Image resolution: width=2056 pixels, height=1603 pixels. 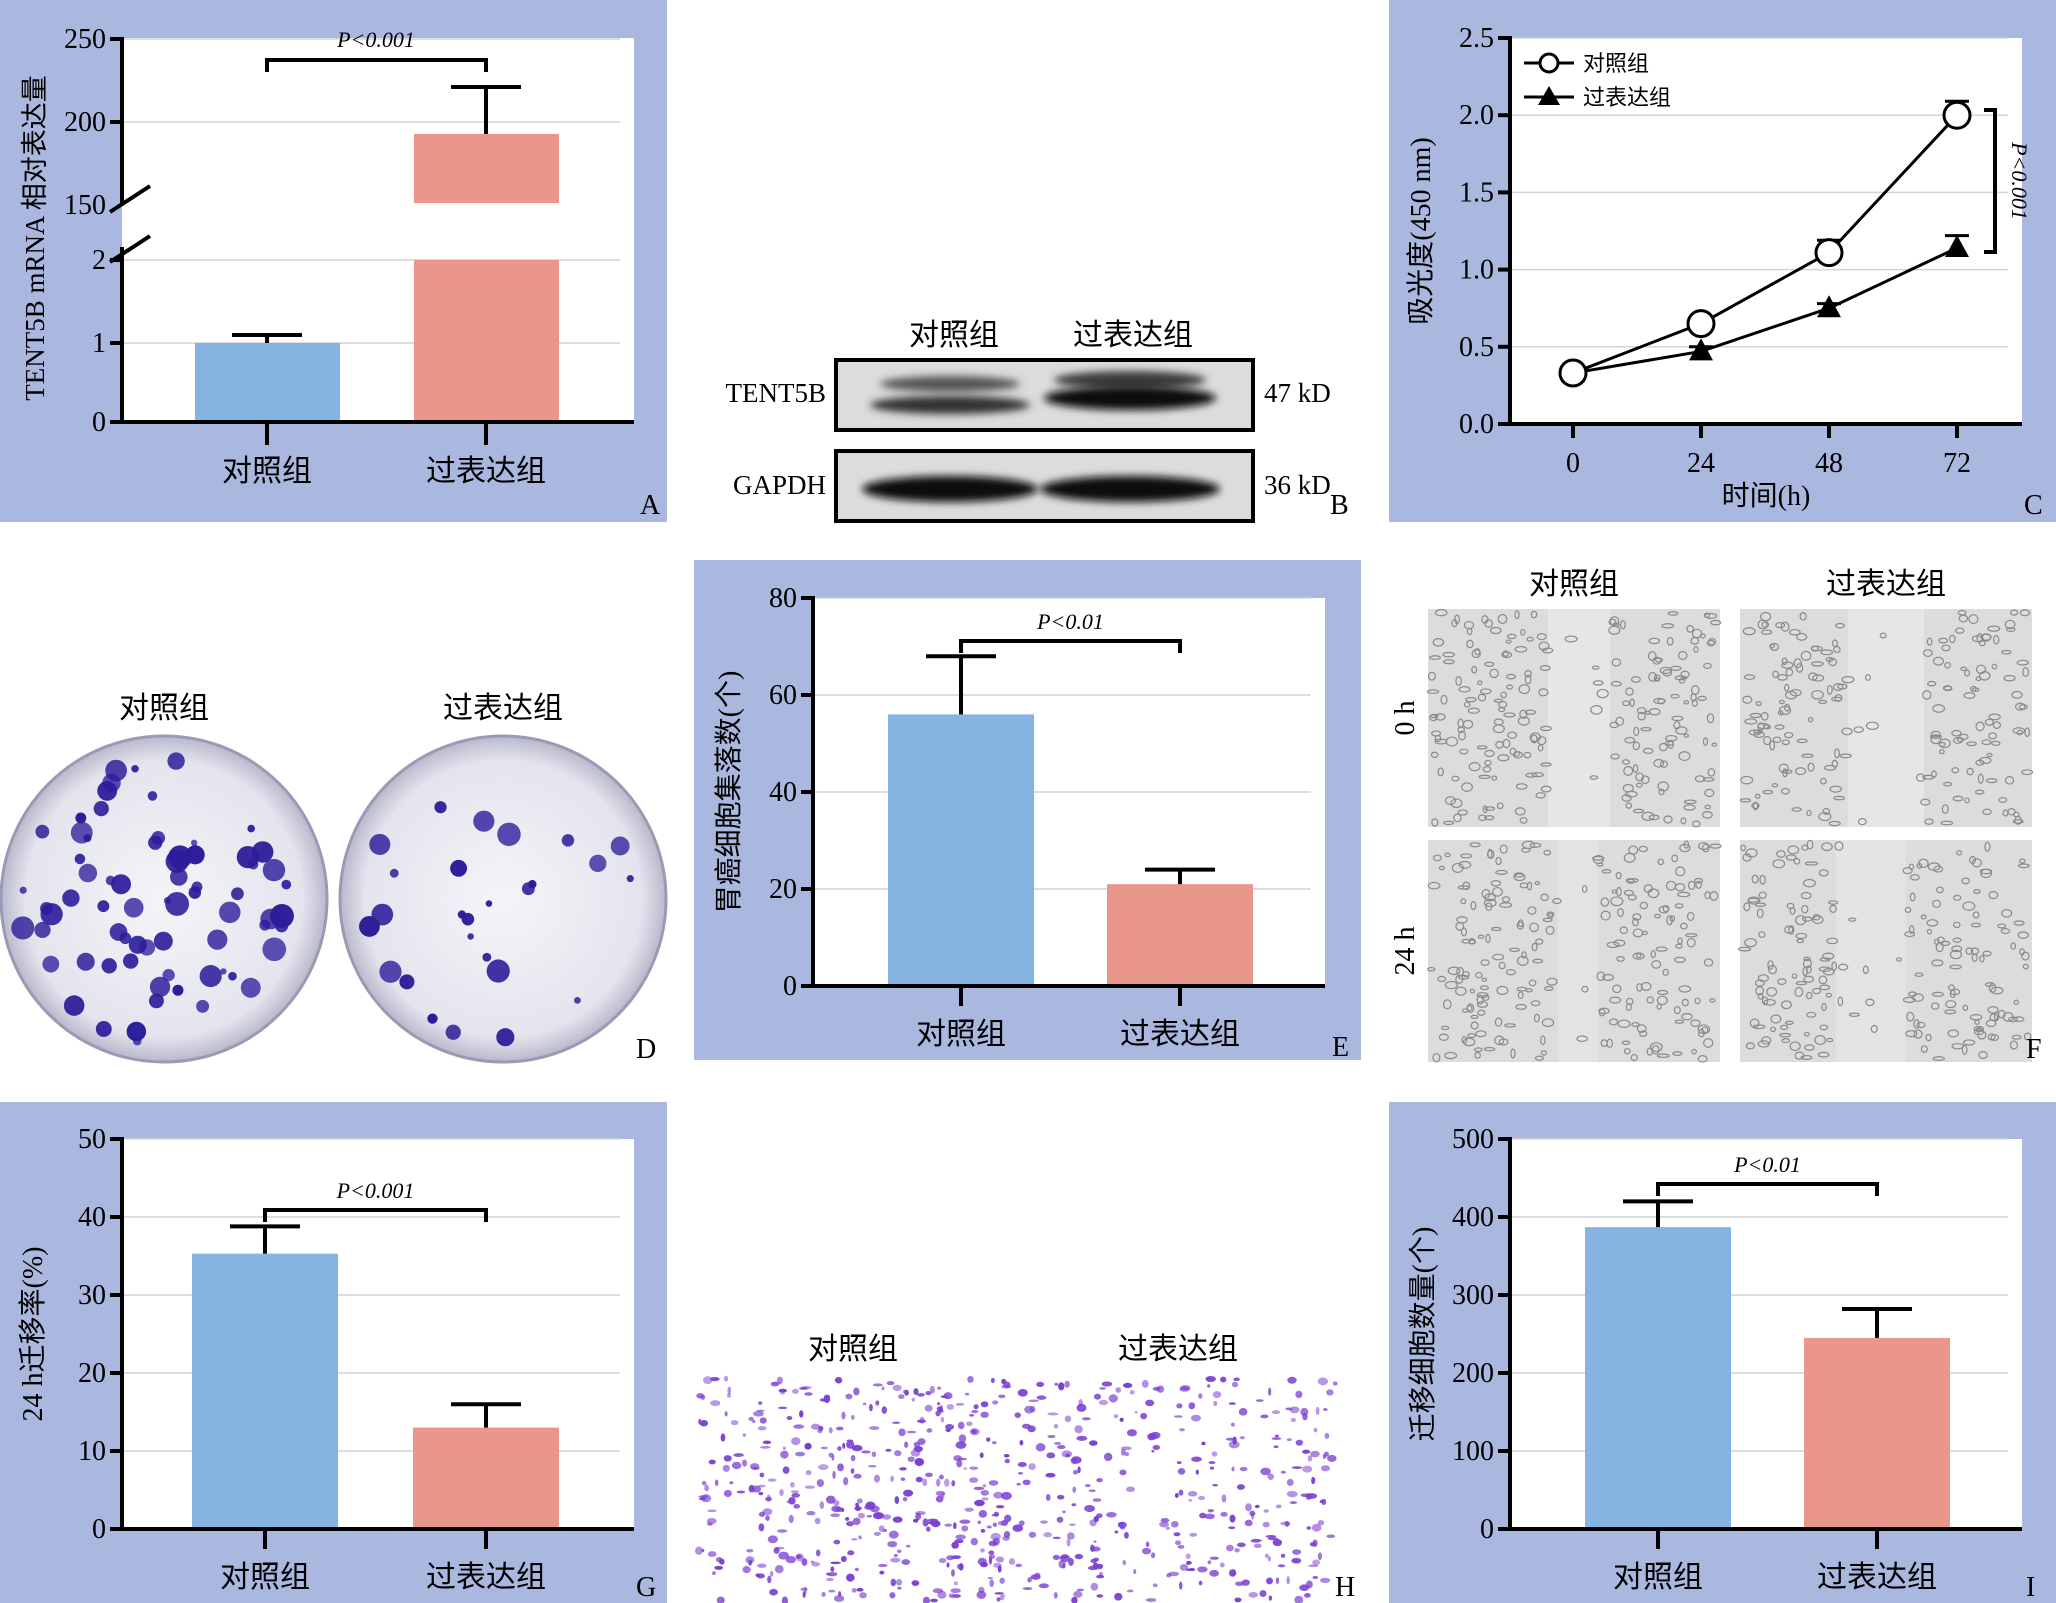 What do you see at coordinates (1473, 1217) in the screenshot?
I see `y-tick-label: 400` at bounding box center [1473, 1217].